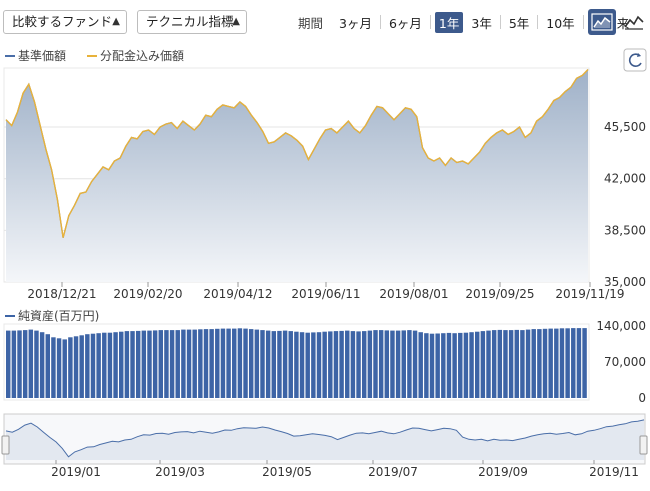 The height and width of the screenshot is (491, 650). What do you see at coordinates (5, 445) in the screenshot?
I see `navigator-left-handle` at bounding box center [5, 445].